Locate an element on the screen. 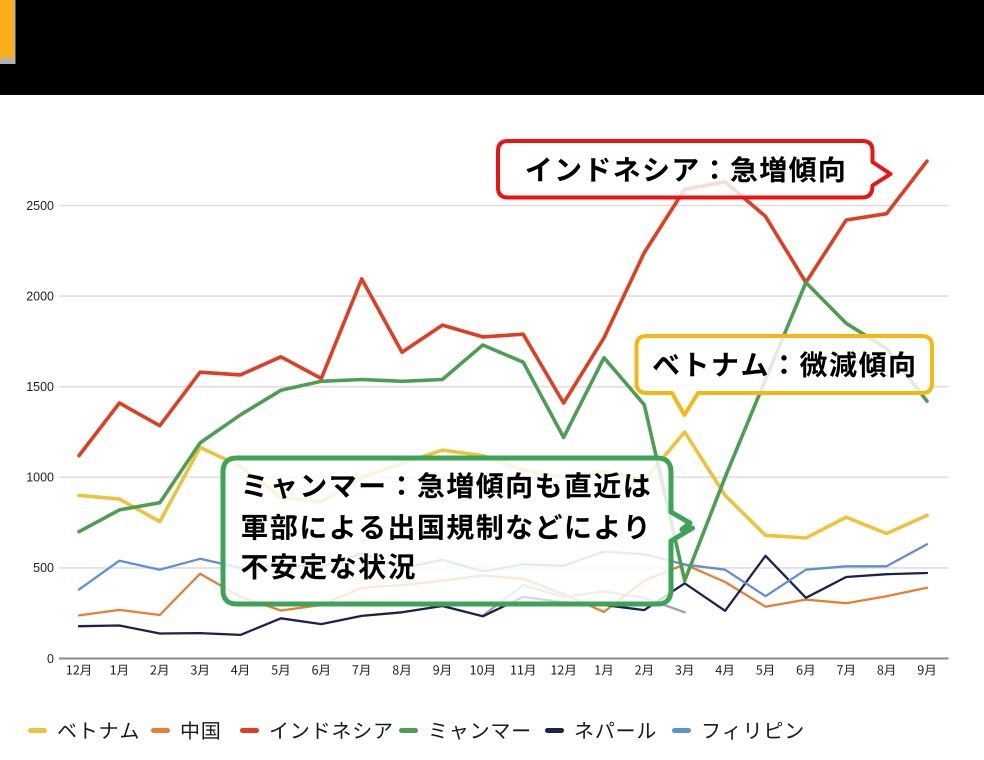 This screenshot has height=760, width=984. svg-text: 1500 is located at coordinates (40, 387).